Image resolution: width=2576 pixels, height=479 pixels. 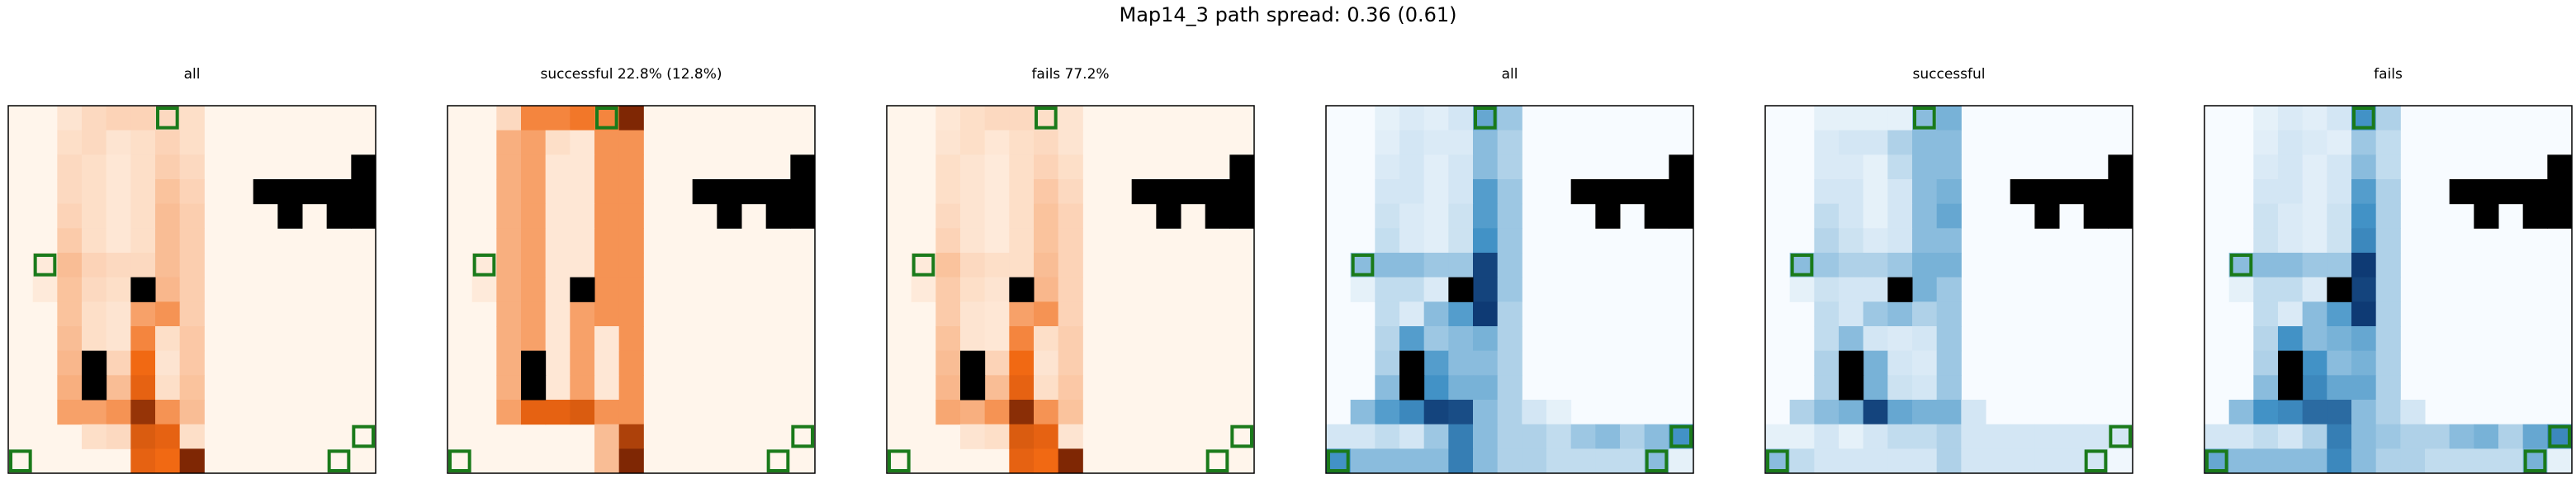 I want to click on axes-frame, so click(x=191, y=290).